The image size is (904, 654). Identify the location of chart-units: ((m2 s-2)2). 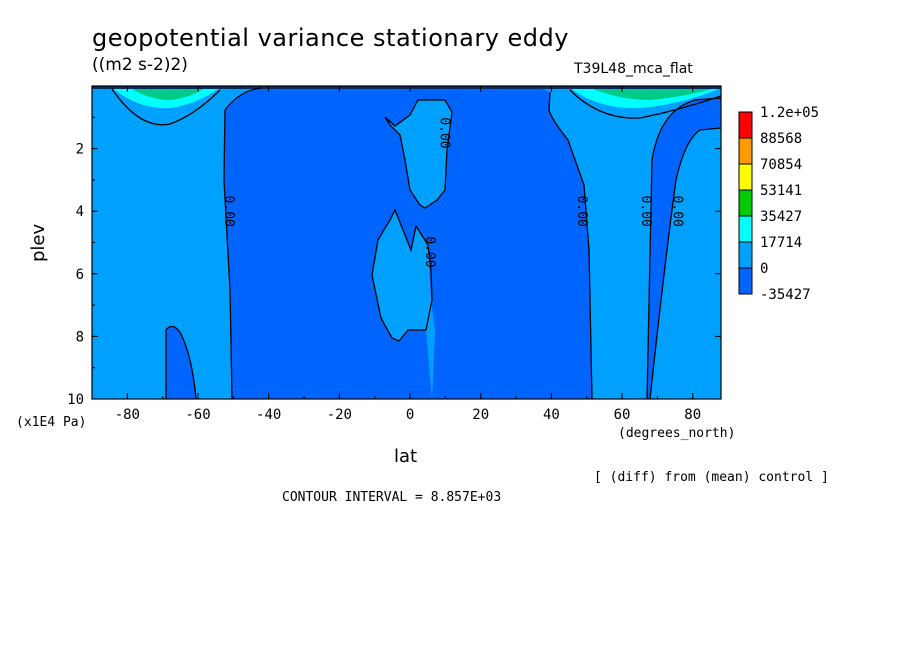
(140, 65).